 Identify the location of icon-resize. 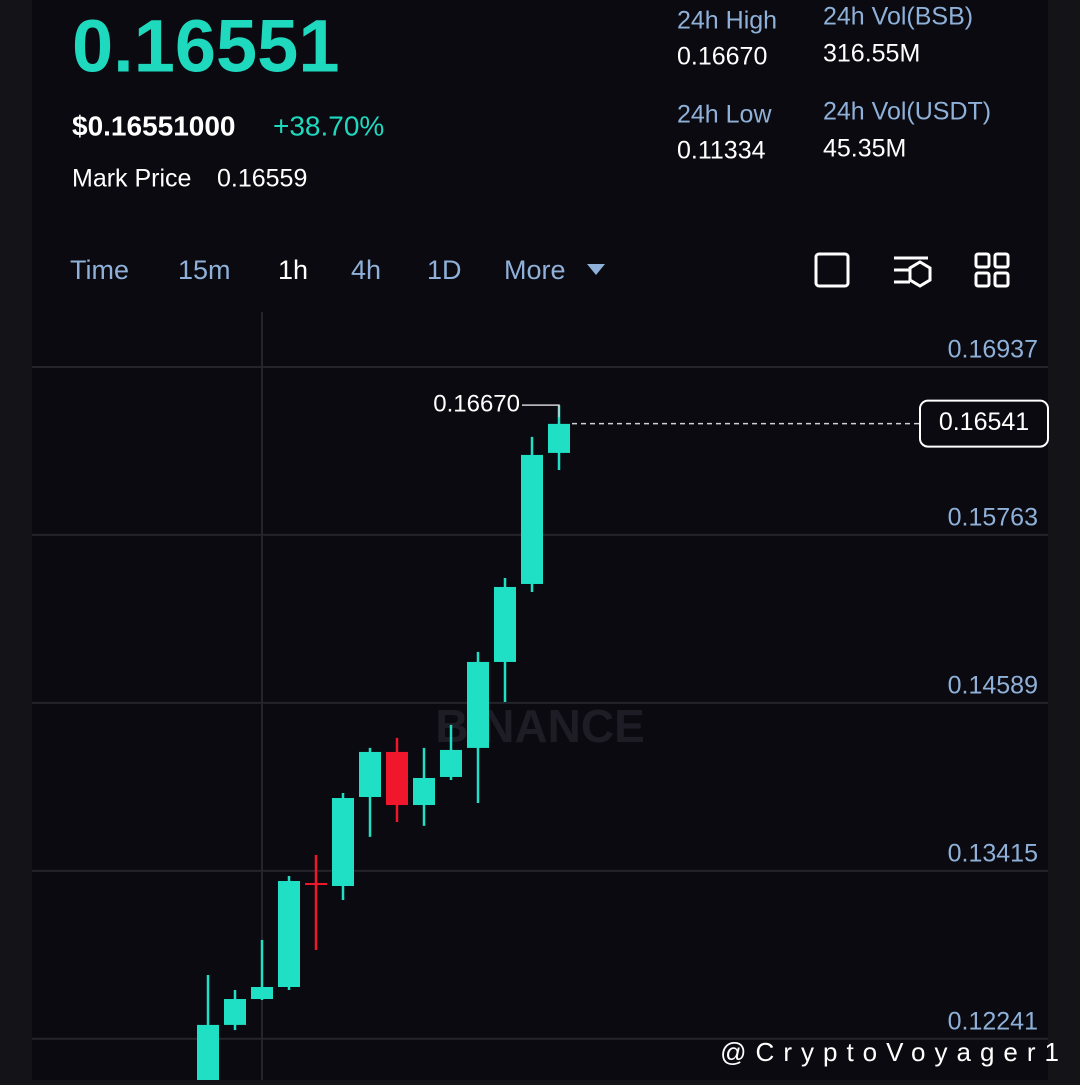
(832, 270).